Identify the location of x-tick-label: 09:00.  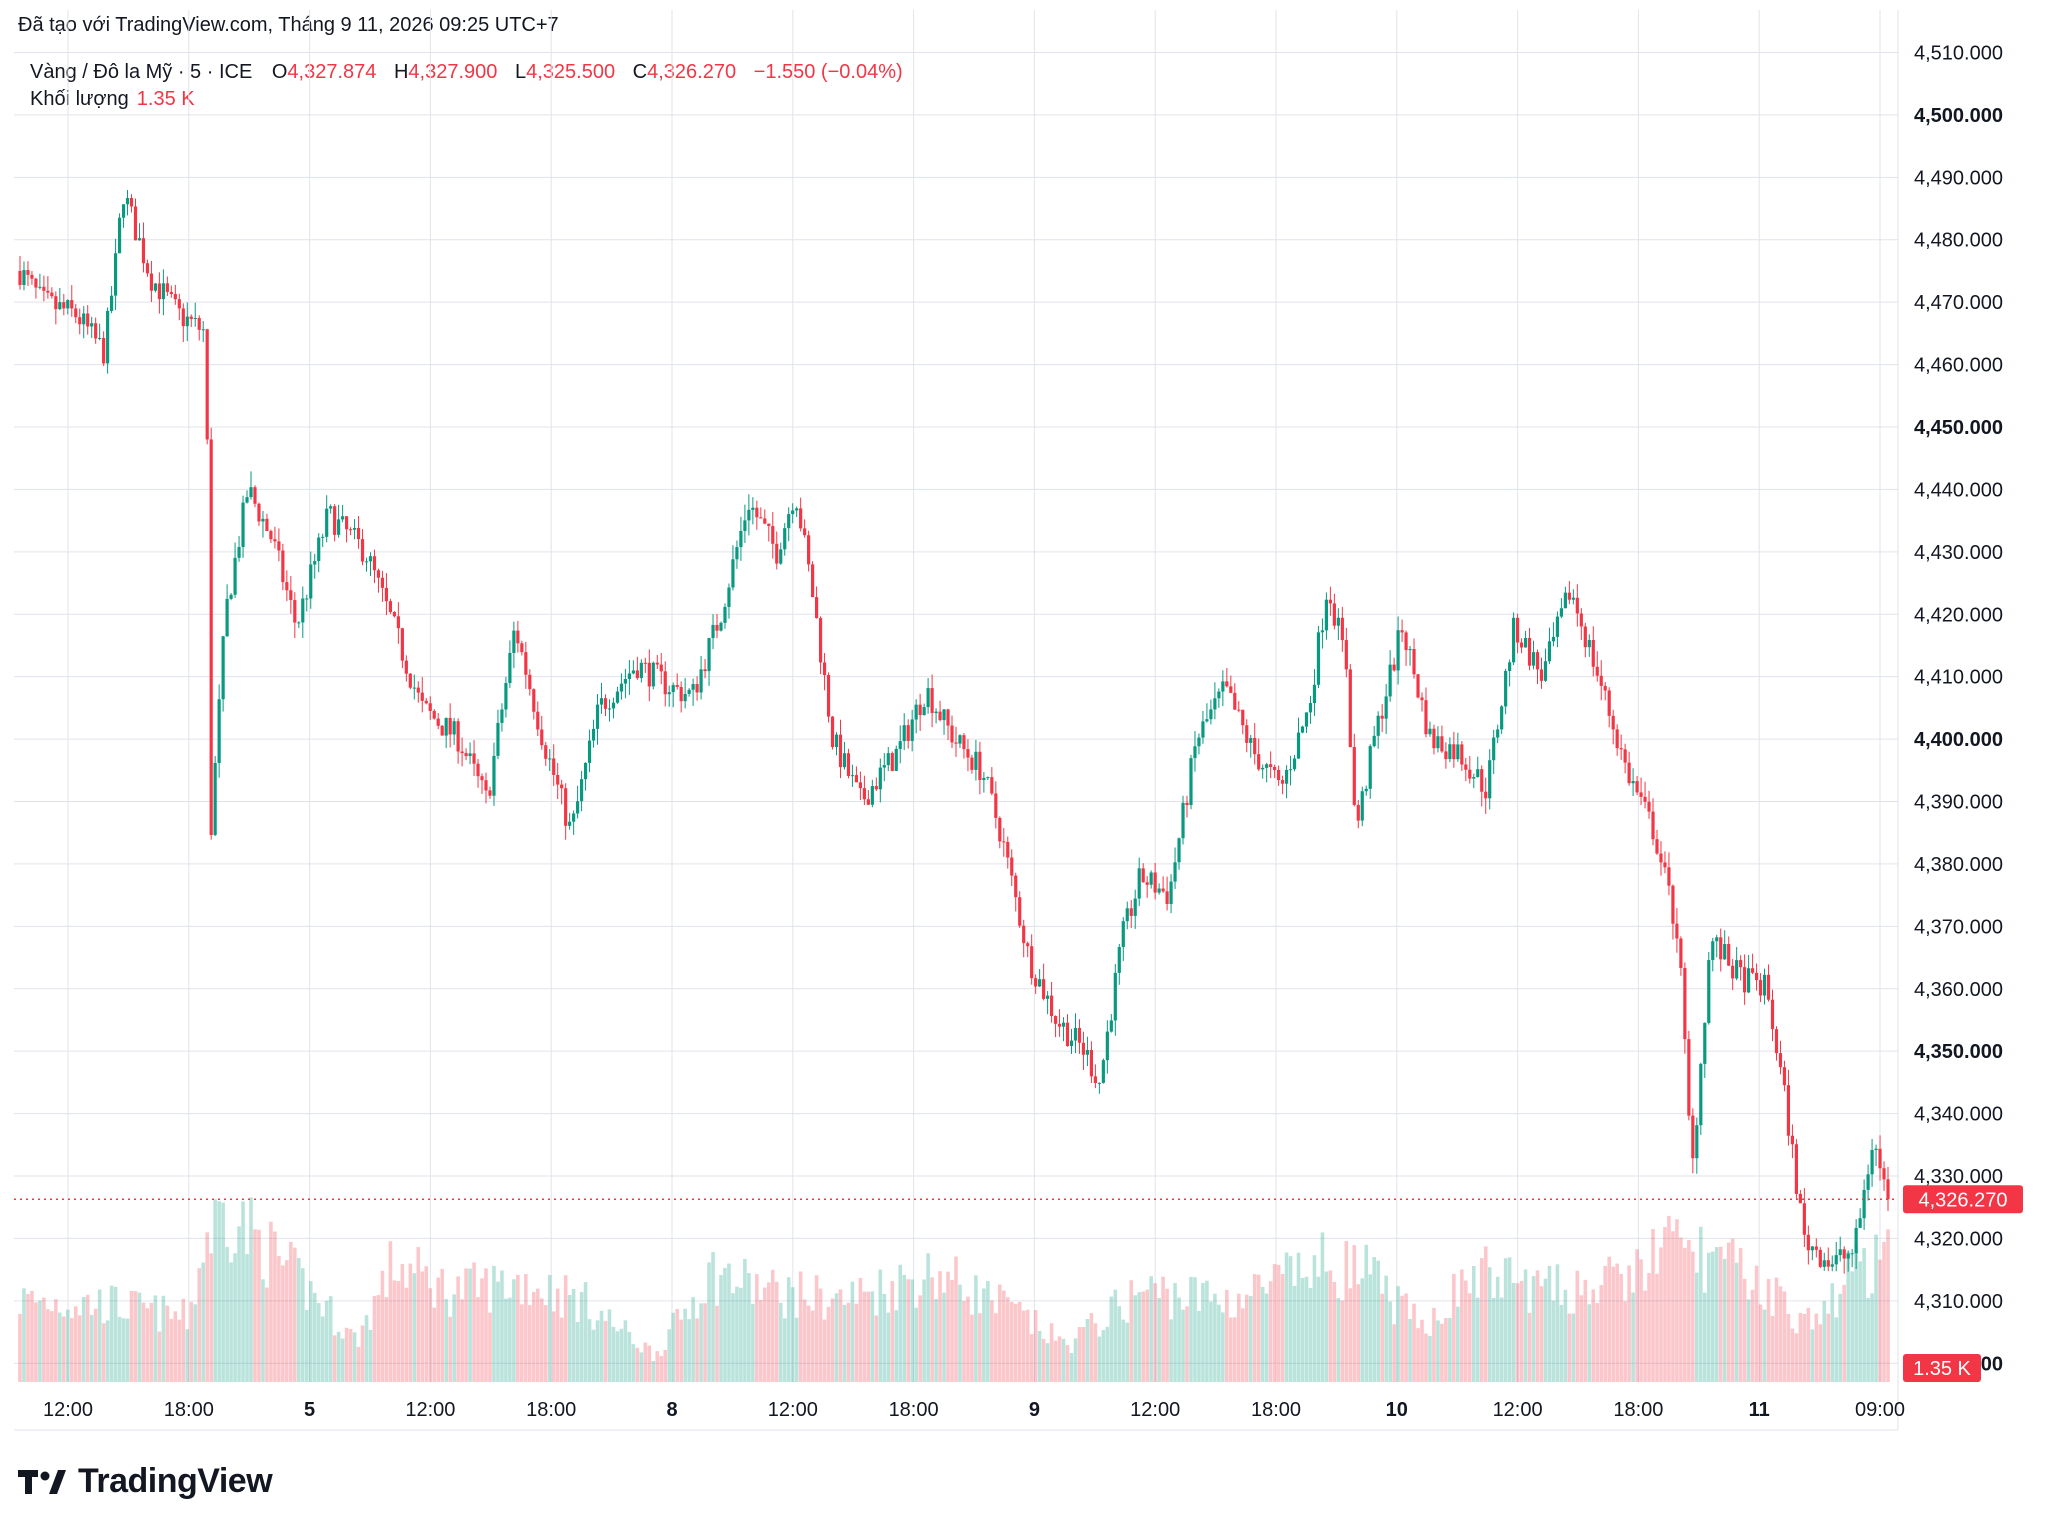
(1880, 1410).